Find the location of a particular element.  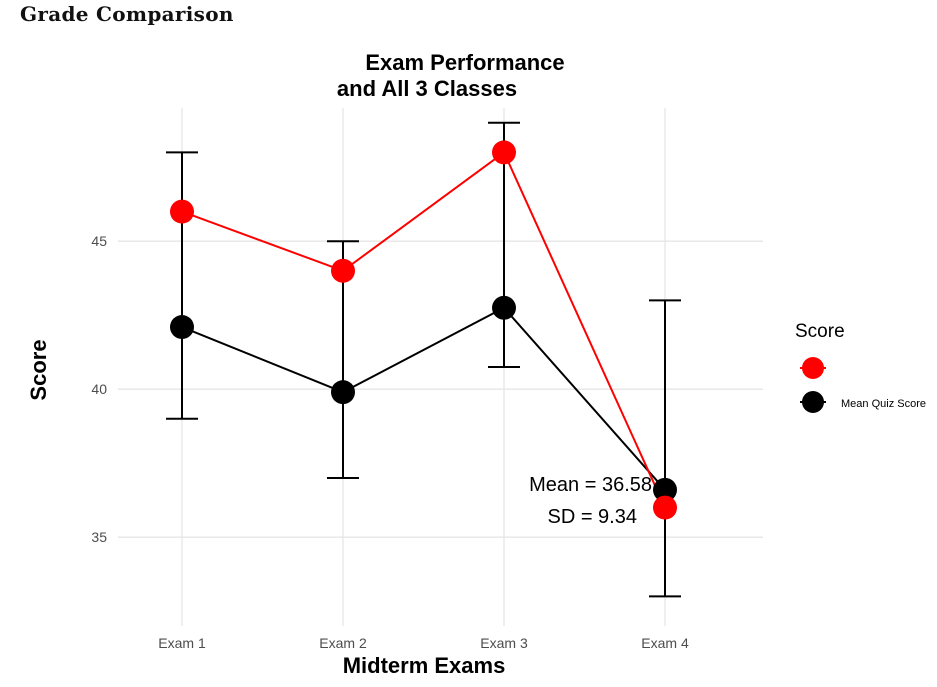

y-axis-title: Score is located at coordinates (38, 369).